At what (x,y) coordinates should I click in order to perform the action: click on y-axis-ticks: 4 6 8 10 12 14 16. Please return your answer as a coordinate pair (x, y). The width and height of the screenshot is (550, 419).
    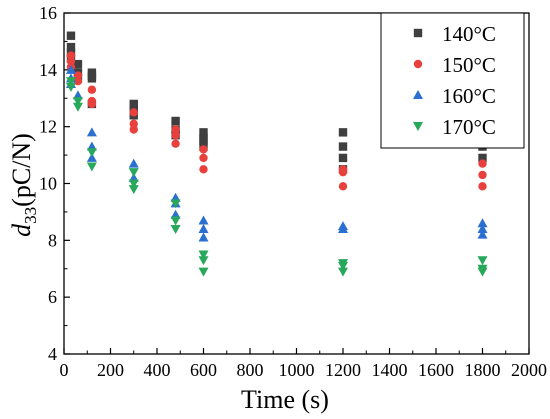
    Looking at the image, I should click on (54, 183).